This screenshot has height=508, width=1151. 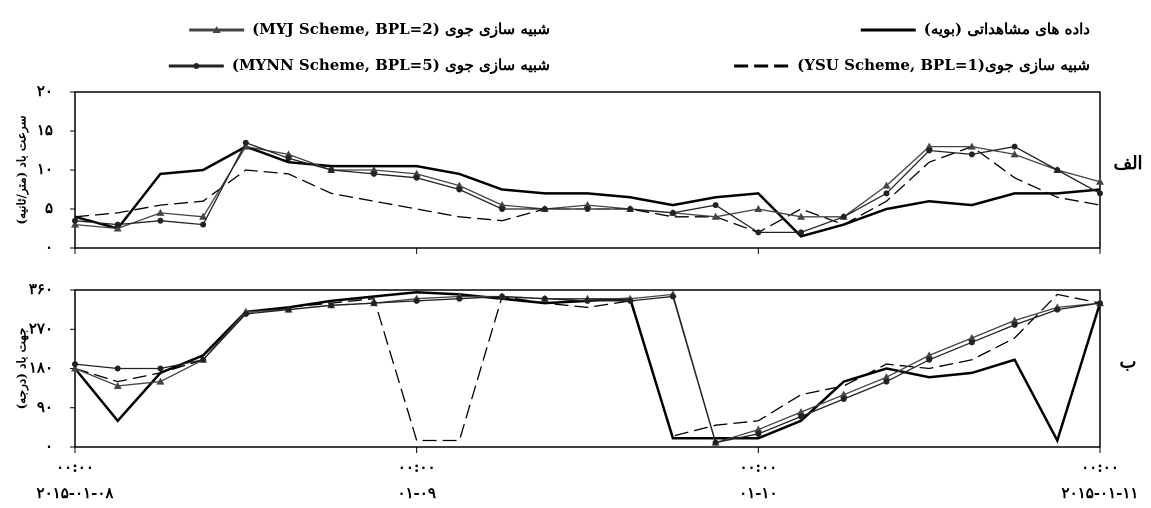 What do you see at coordinates (401, 29) in the screenshot?
I see `legend-label: شبیه سازی جوی (MYJ Scheme, BPL=2)` at bounding box center [401, 29].